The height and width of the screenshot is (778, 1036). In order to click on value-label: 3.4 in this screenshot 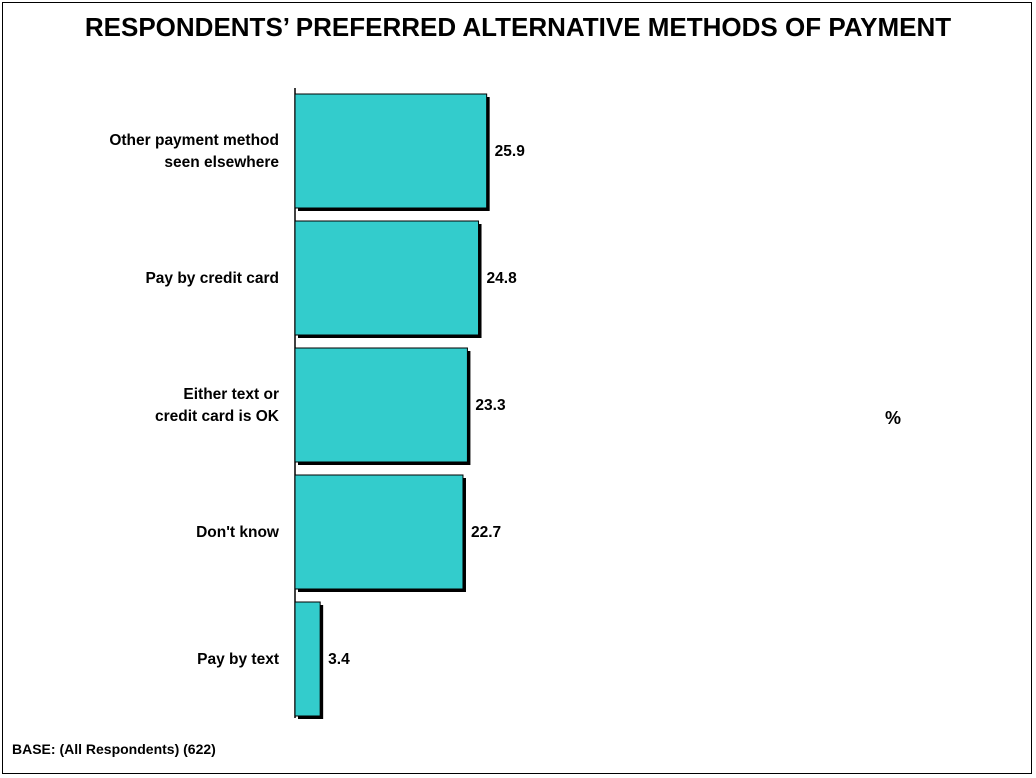, I will do `click(339, 659)`.